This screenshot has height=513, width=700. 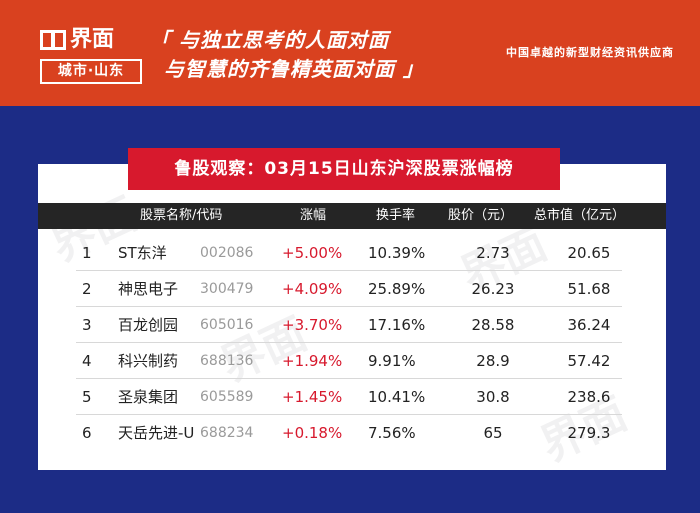 I want to click on table-row: 1 ST东洋 002086 +5.00% 10.39% 2.73 20.65, so click(x=352, y=253).